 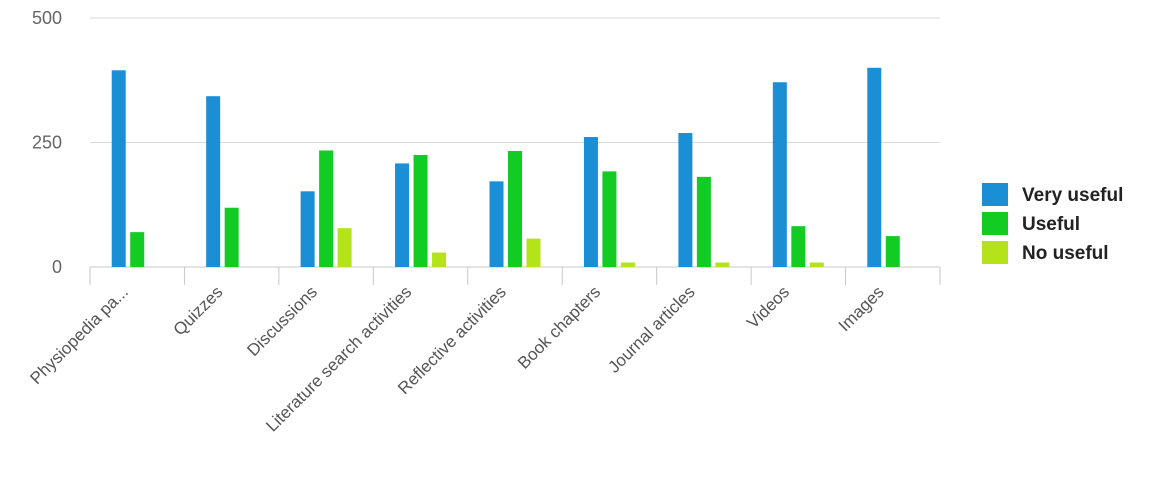 I want to click on y-tick-label: 250, so click(x=47, y=143).